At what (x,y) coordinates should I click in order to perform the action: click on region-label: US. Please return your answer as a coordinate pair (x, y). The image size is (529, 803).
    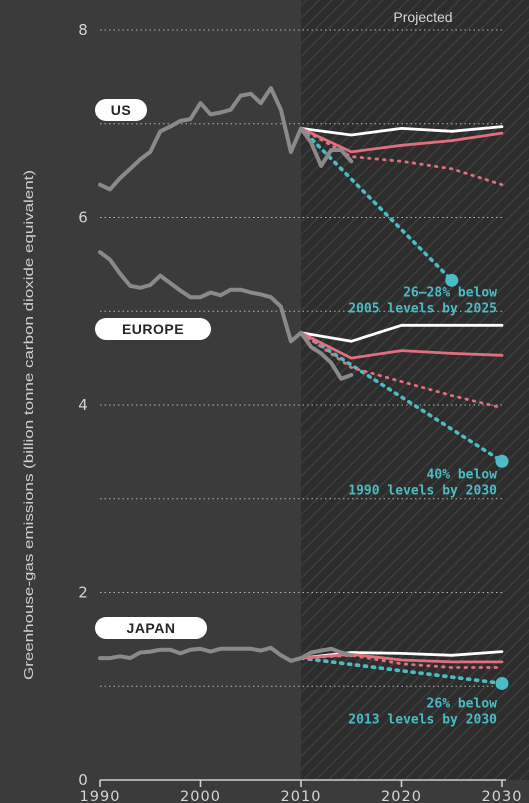
    Looking at the image, I should click on (121, 110).